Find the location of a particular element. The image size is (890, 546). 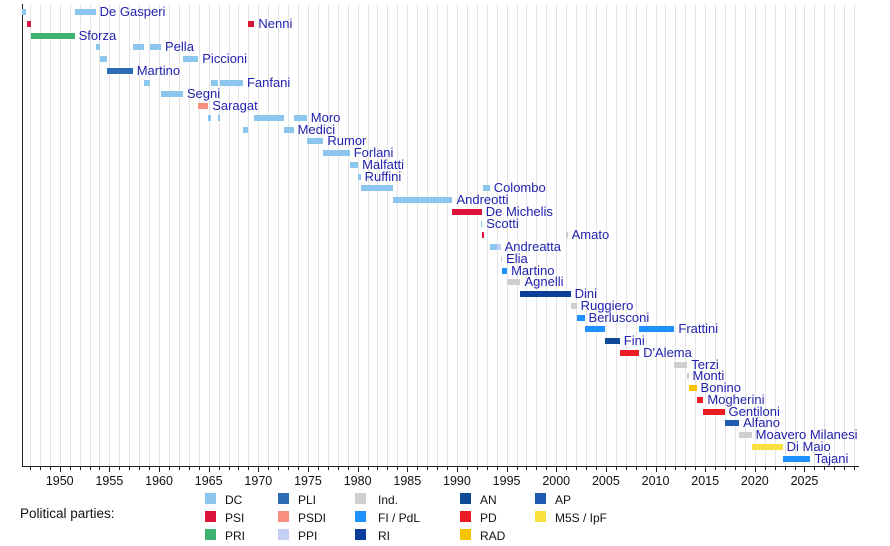

minister-label: Sforza is located at coordinates (97, 35).